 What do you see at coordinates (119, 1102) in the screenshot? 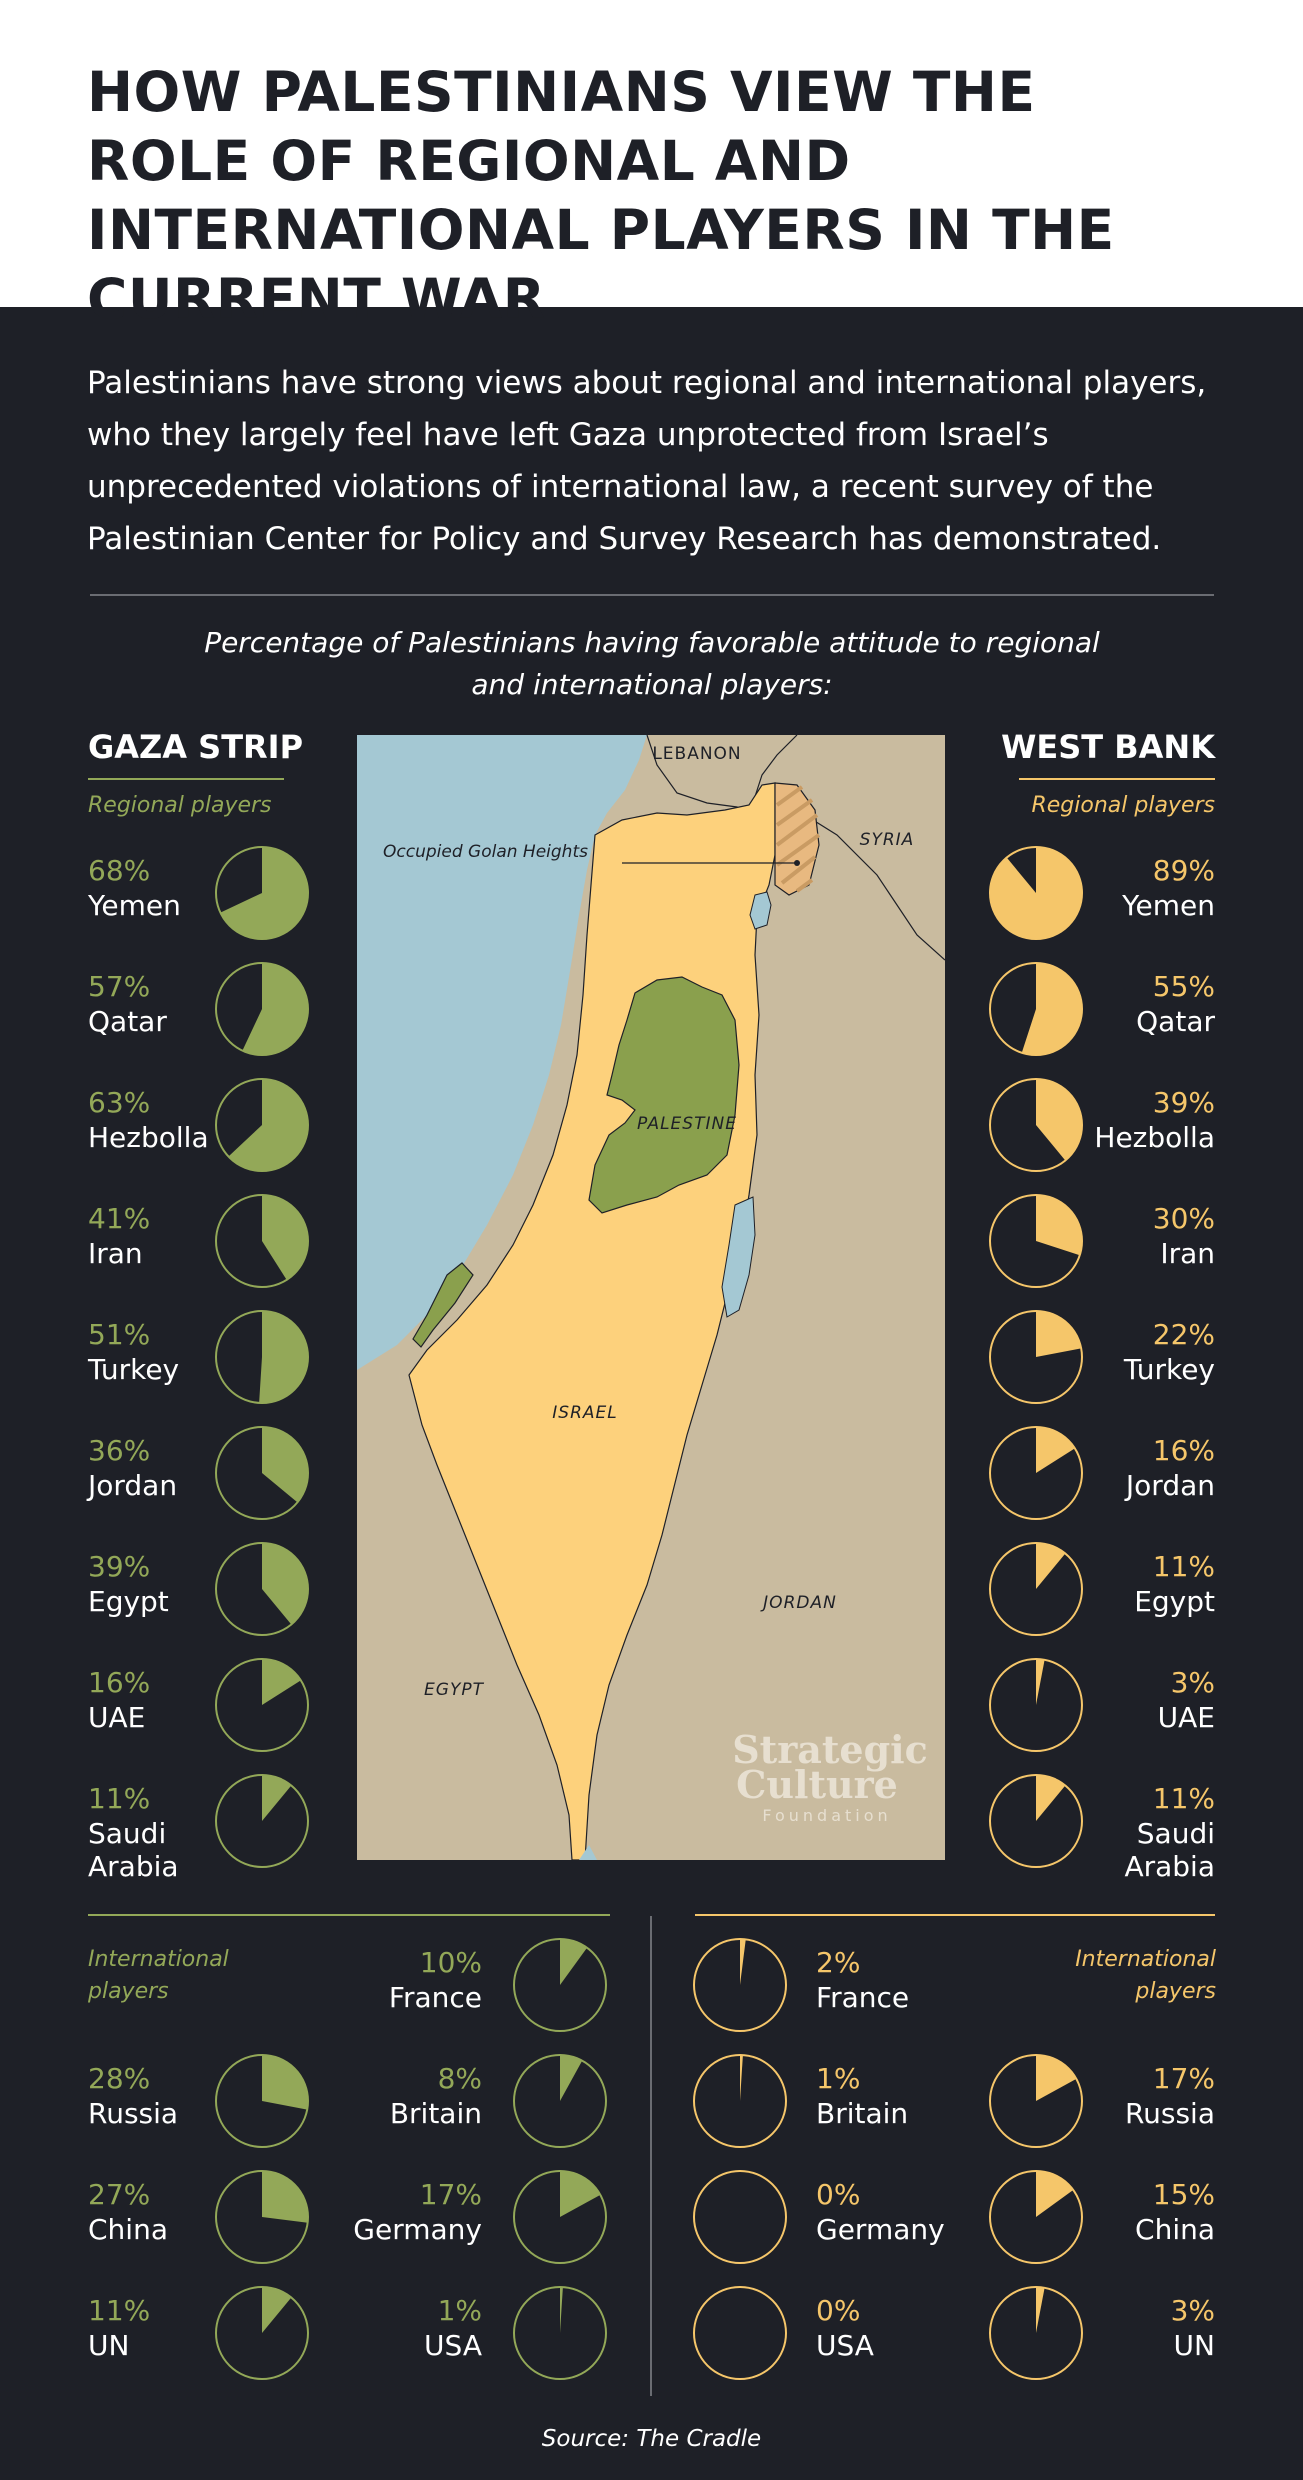
I see `gaza-hezbolla-percent: 63%` at bounding box center [119, 1102].